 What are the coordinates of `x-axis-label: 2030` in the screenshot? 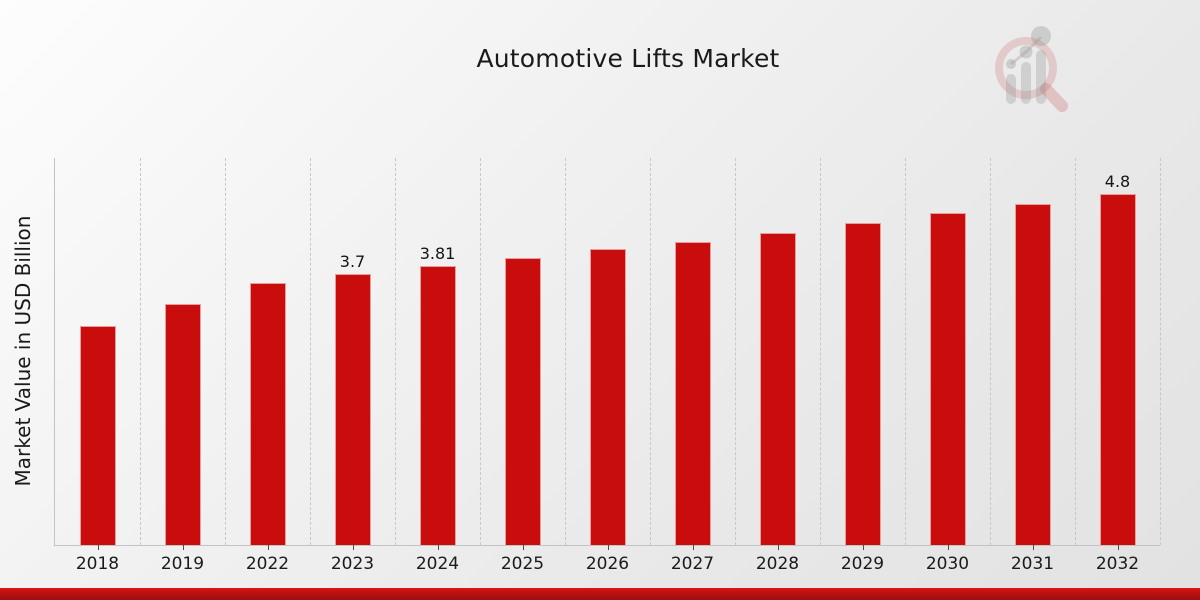 It's located at (947, 564).